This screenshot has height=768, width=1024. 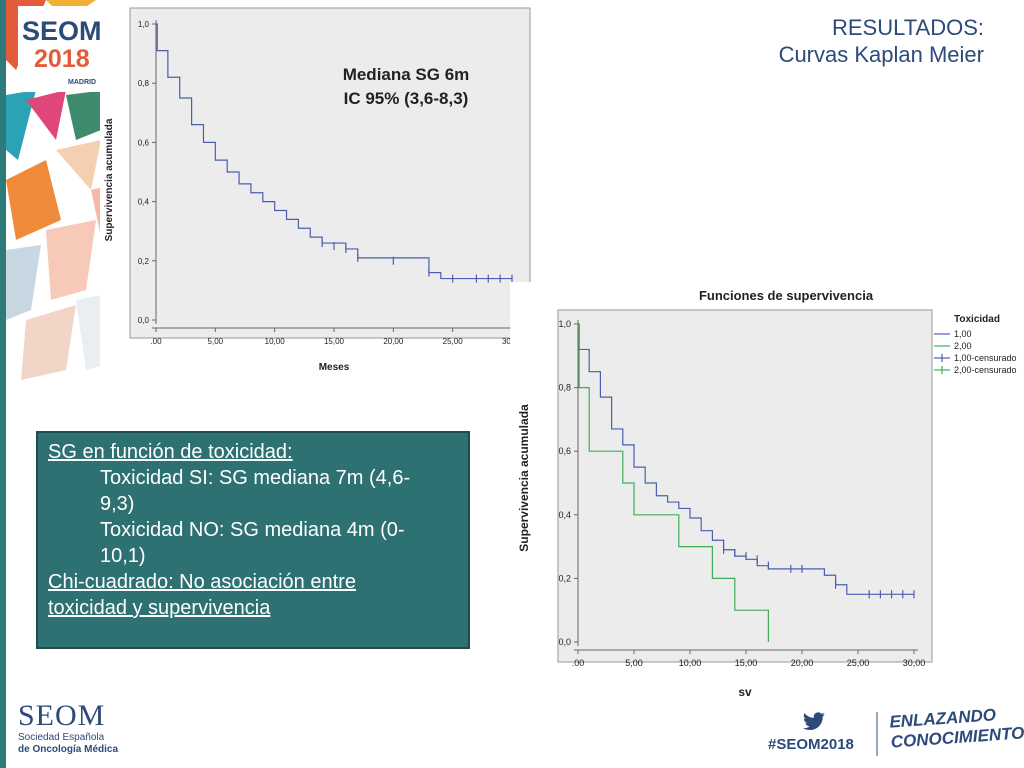 I want to click on summary-tox-no-line-2: 10,1), so click(x=123, y=556).